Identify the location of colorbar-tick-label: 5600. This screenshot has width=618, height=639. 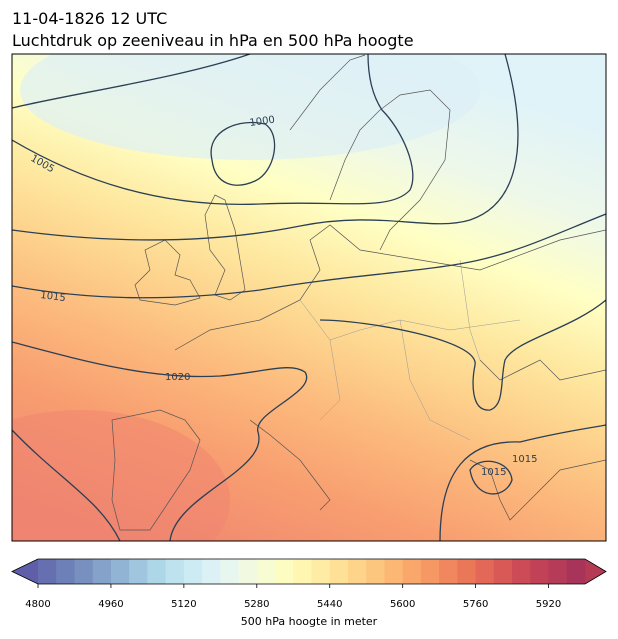
(402, 604).